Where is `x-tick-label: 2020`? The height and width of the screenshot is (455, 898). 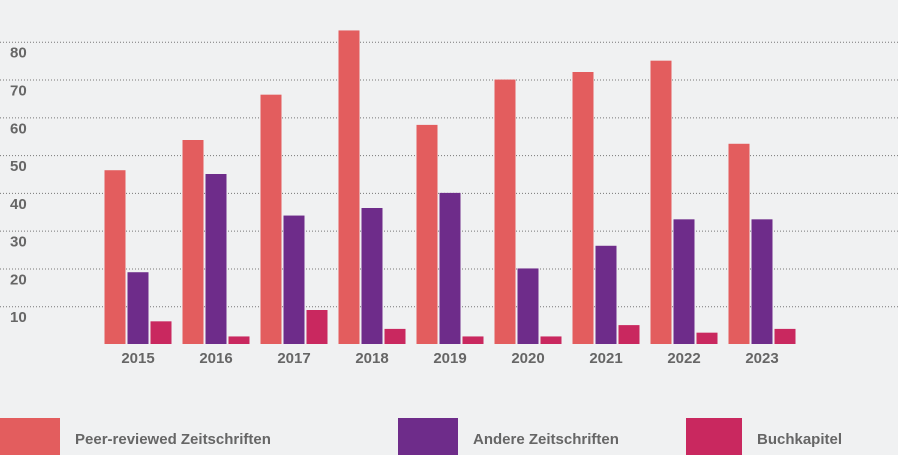 x-tick-label: 2020 is located at coordinates (527, 358).